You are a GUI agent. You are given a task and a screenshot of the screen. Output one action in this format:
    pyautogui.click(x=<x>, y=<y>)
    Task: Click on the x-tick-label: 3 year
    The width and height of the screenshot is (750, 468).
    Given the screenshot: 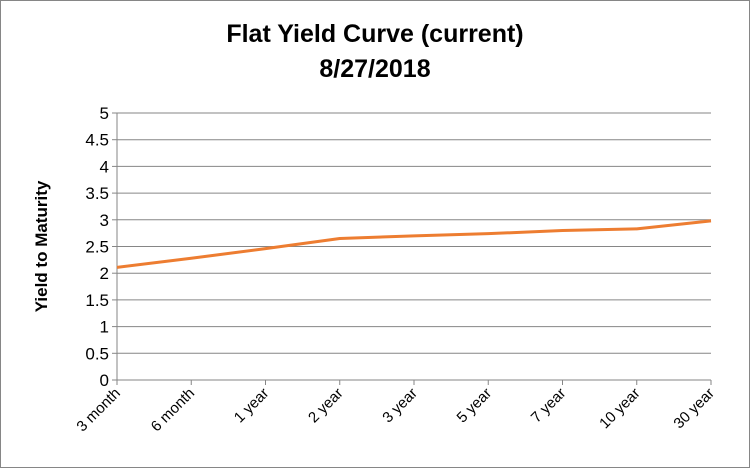 What is the action you would take?
    pyautogui.click(x=400, y=406)
    